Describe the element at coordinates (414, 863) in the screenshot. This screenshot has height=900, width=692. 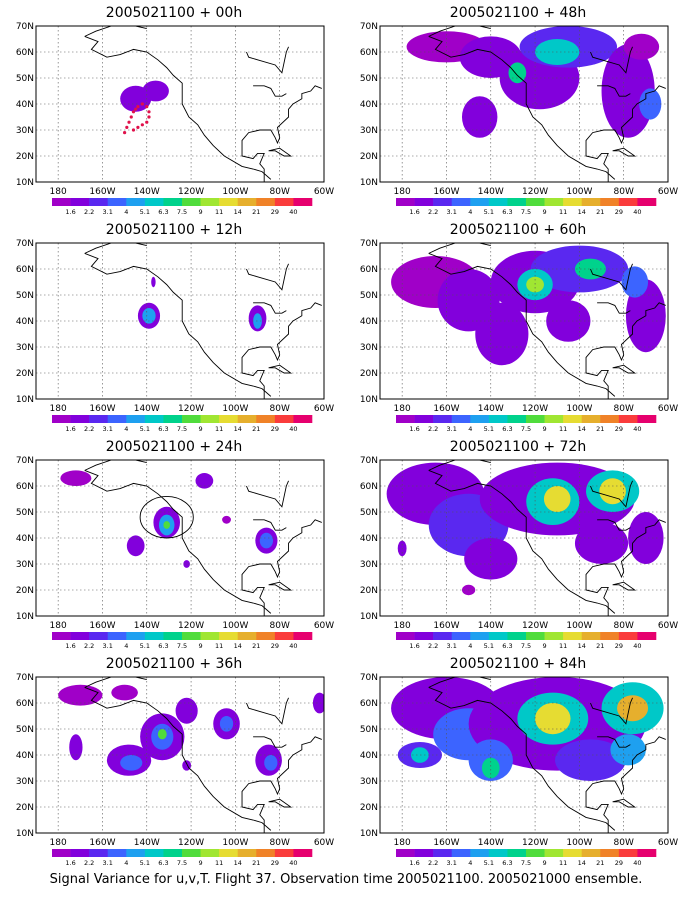
I see `colorbar-label: 1.6` at that location.